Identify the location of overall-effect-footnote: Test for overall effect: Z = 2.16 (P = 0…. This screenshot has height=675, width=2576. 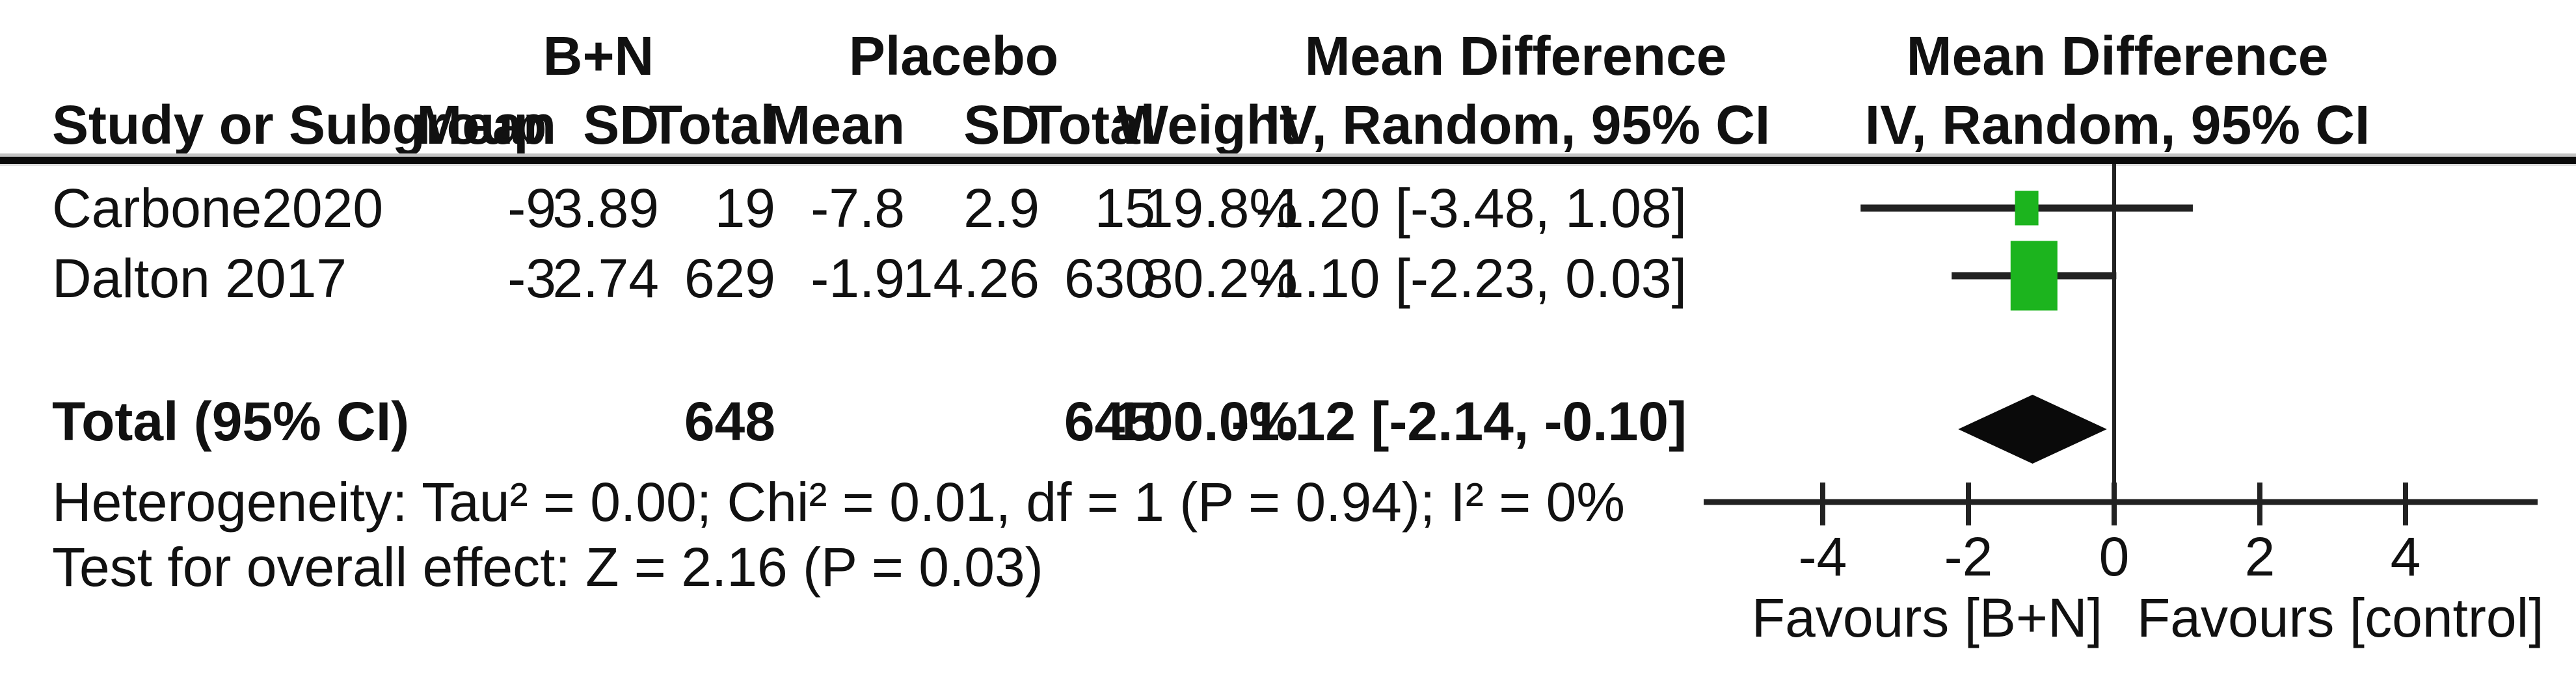
(547, 567).